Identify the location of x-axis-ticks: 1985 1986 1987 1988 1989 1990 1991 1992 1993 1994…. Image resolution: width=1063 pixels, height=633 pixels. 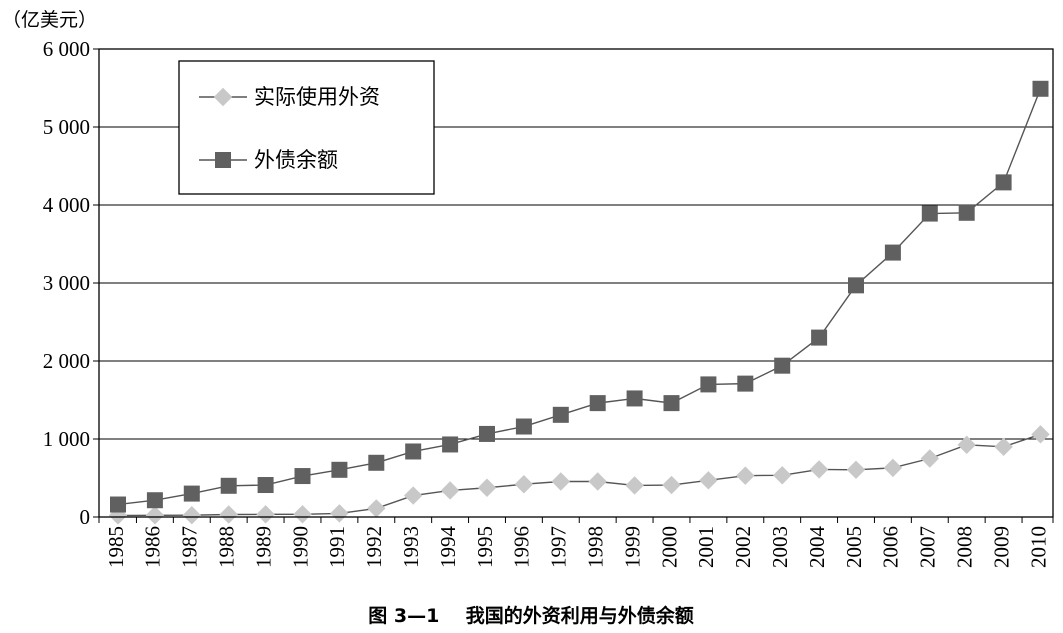
(576, 543).